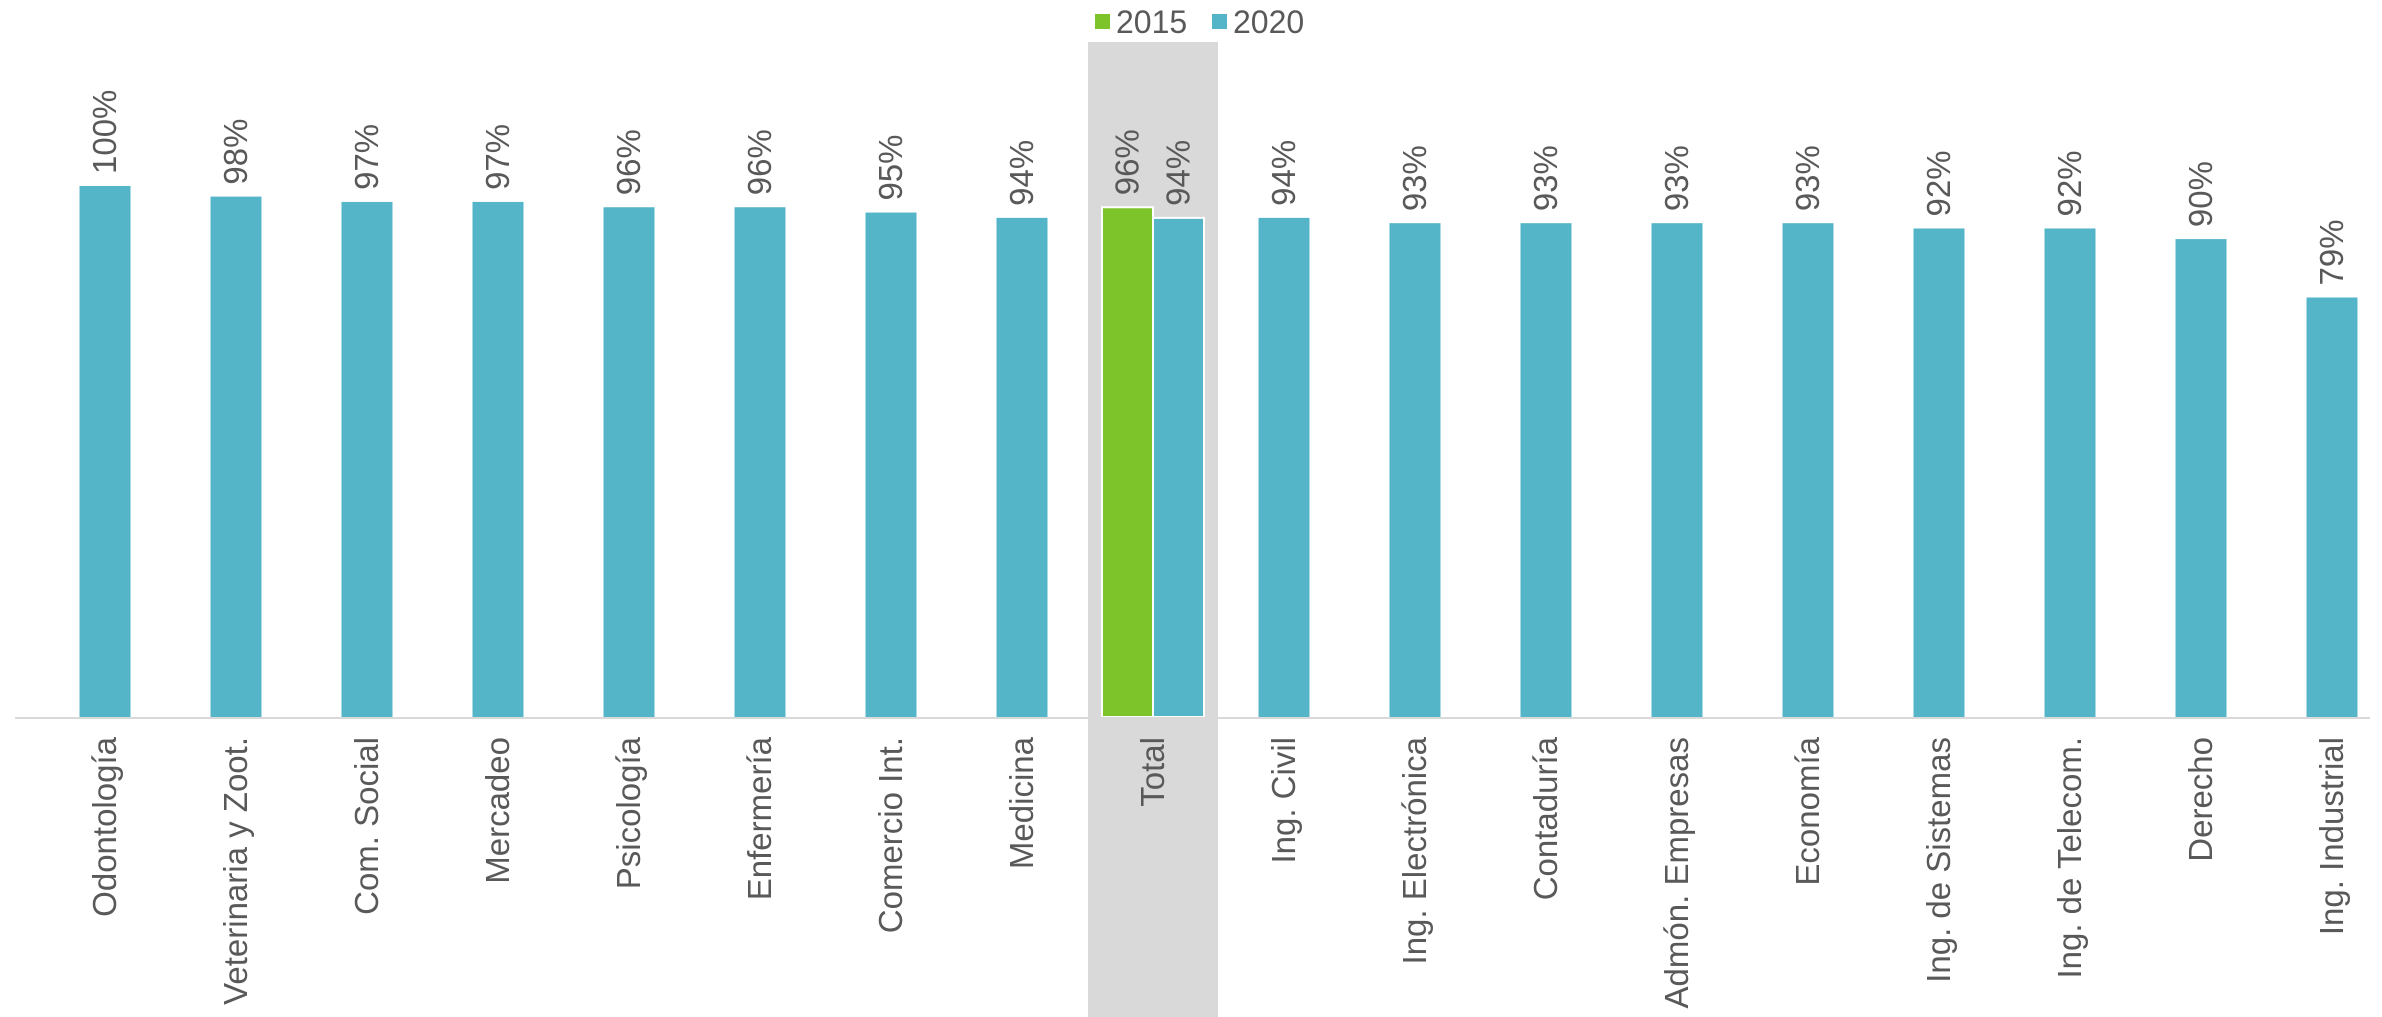 The height and width of the screenshot is (1017, 2382). Describe the element at coordinates (1808, 470) in the screenshot. I see `bar-2020-economia` at that location.